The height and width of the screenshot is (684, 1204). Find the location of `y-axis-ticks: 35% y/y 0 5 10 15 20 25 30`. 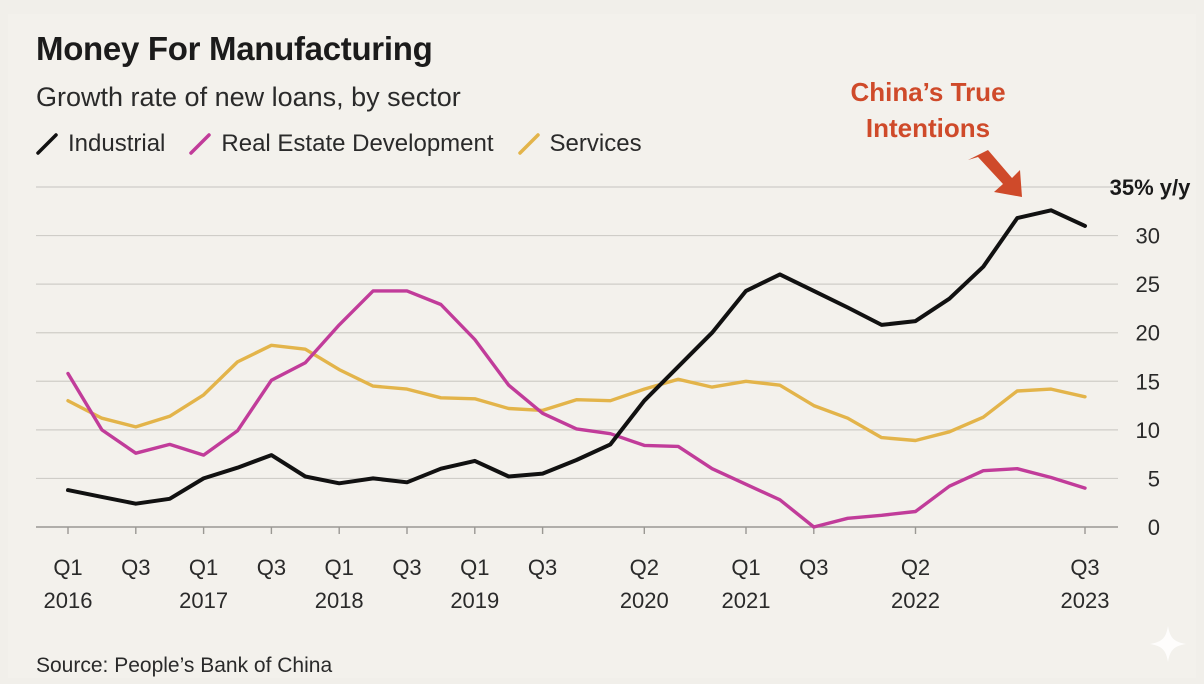

y-axis-ticks: 35% y/y 0 5 10 15 20 25 30 is located at coordinates (1150, 357).